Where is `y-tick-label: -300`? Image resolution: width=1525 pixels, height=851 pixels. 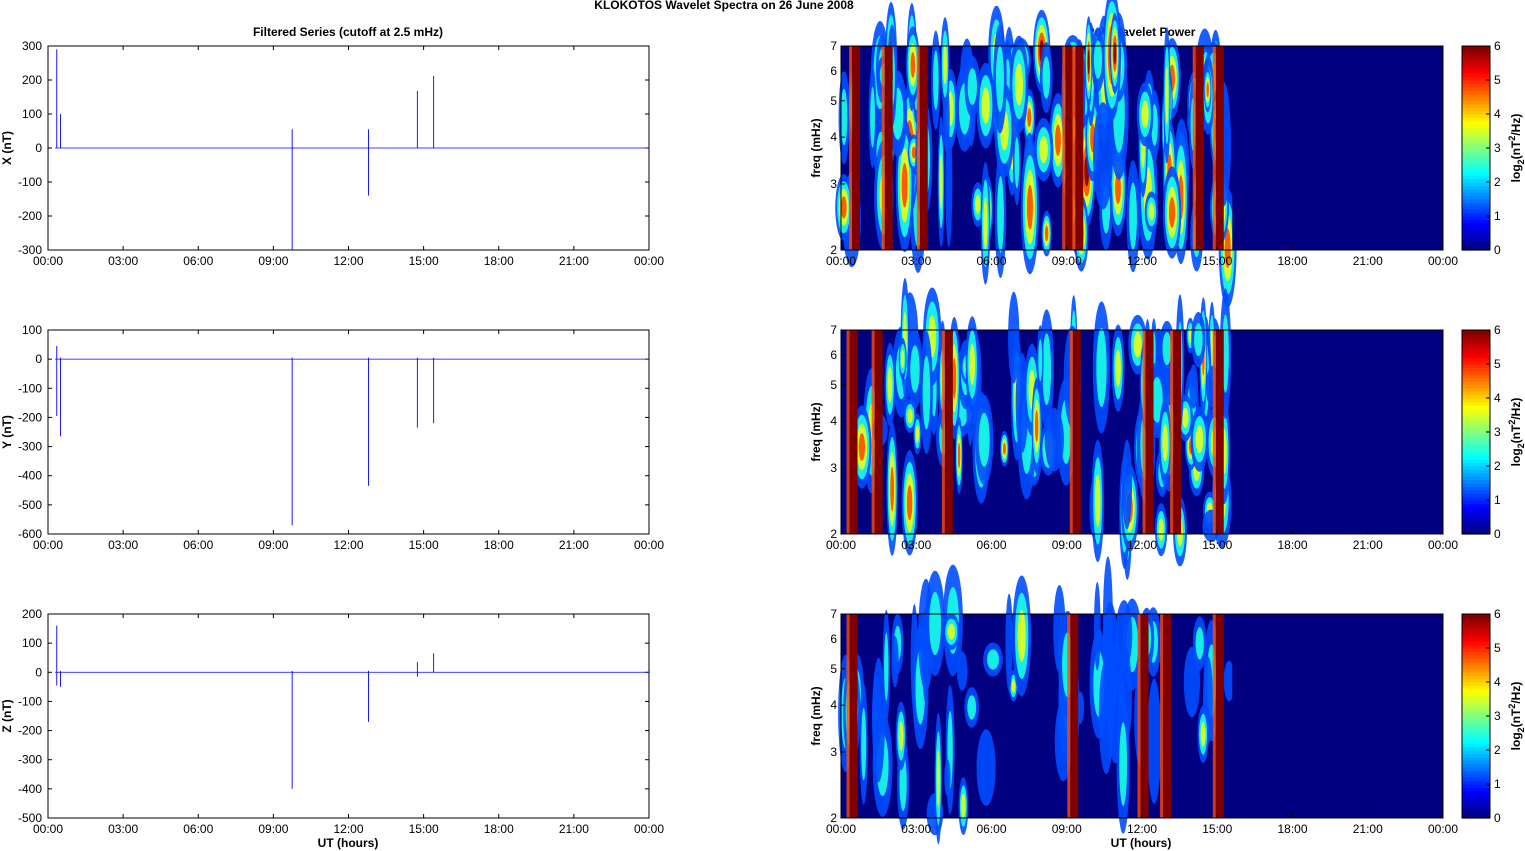 y-tick-label: -300 is located at coordinates (30, 760).